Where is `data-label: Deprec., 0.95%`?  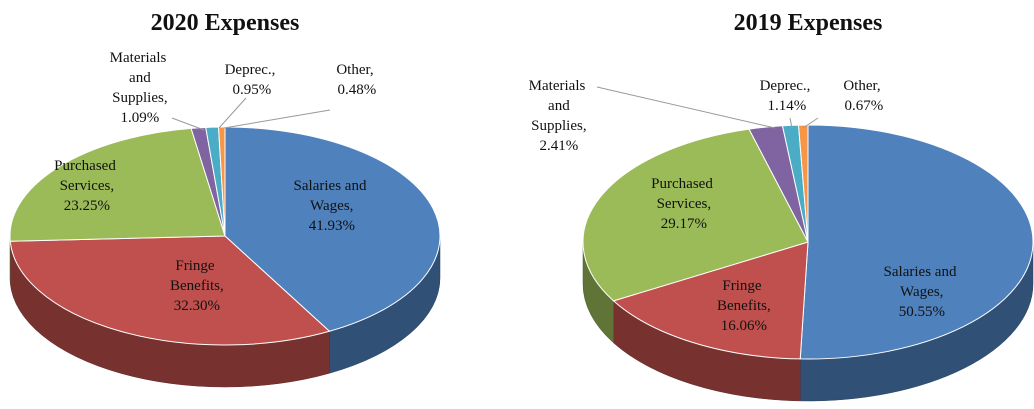
data-label: Deprec., 0.95% is located at coordinates (250, 80).